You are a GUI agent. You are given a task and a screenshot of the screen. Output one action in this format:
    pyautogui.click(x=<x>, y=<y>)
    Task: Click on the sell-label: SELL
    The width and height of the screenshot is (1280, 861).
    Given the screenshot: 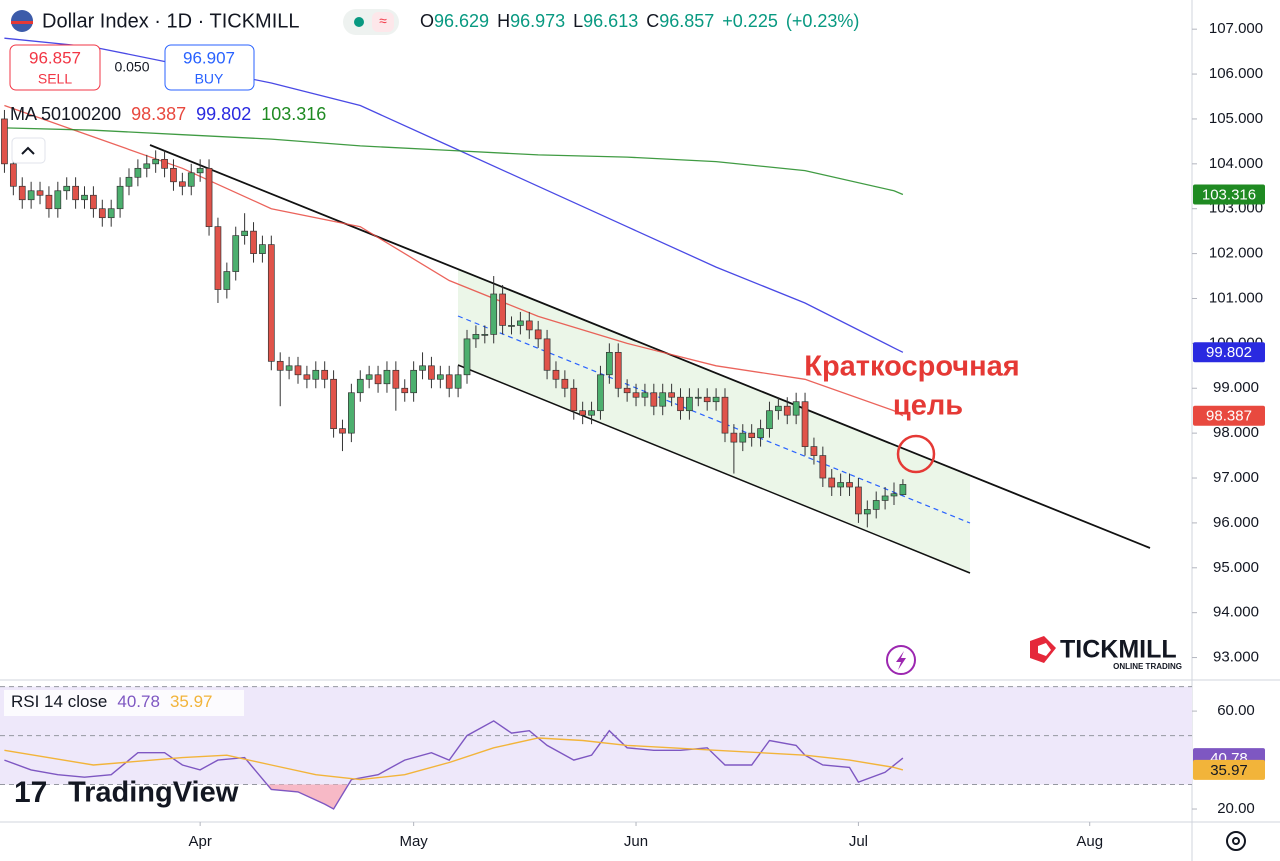 What is the action you would take?
    pyautogui.click(x=55, y=79)
    